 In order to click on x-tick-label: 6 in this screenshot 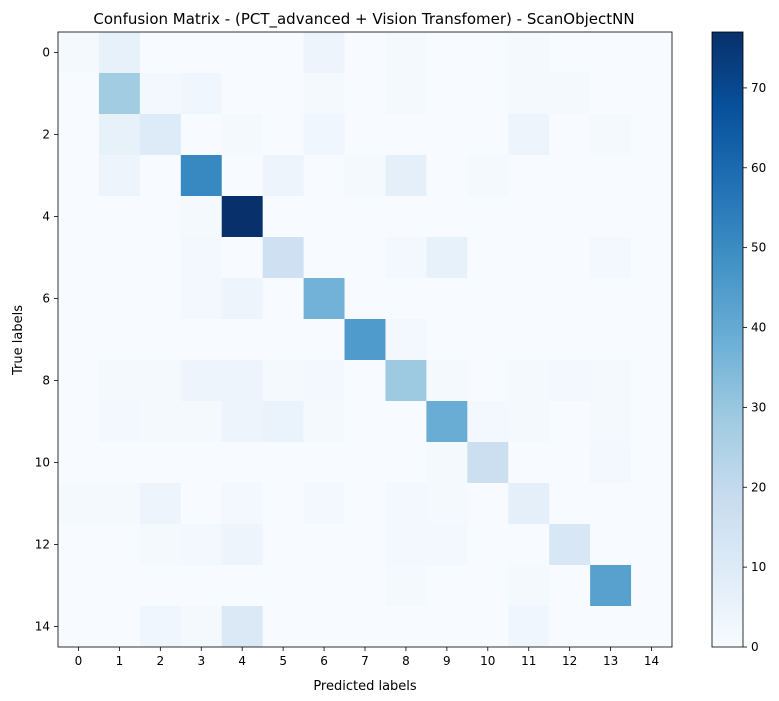, I will do `click(324, 661)`.